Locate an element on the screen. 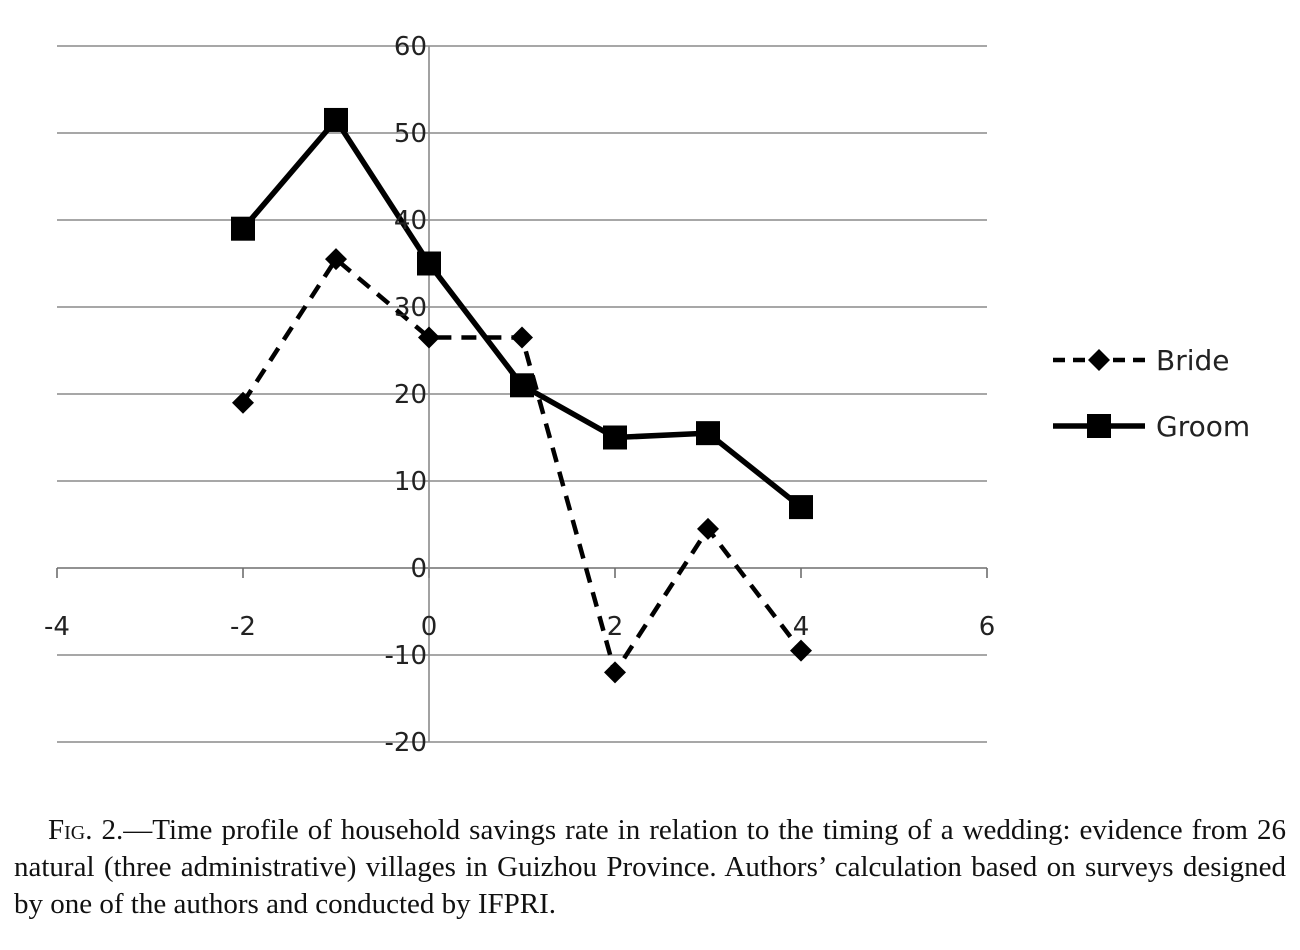 The width and height of the screenshot is (1300, 950). x-tick-label: -4 is located at coordinates (57, 627).